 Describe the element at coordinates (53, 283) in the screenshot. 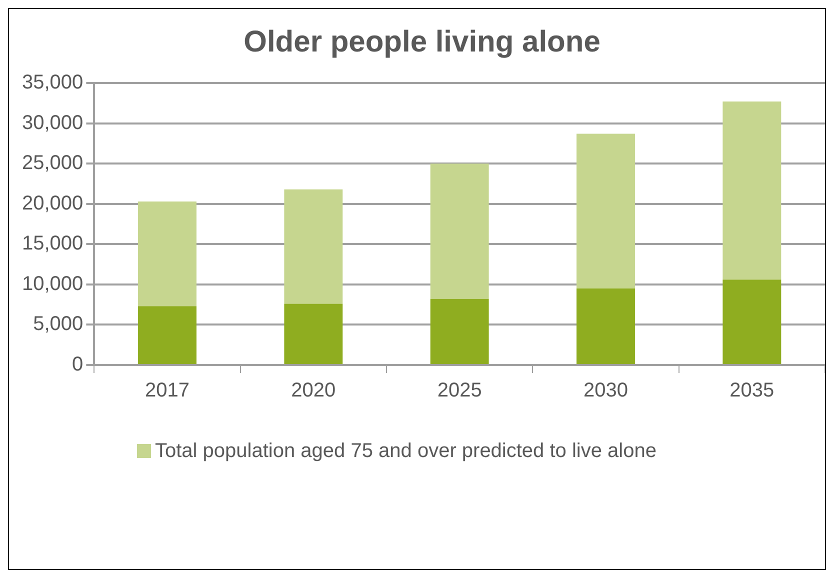

I see `y-tick-label: 10,000` at that location.